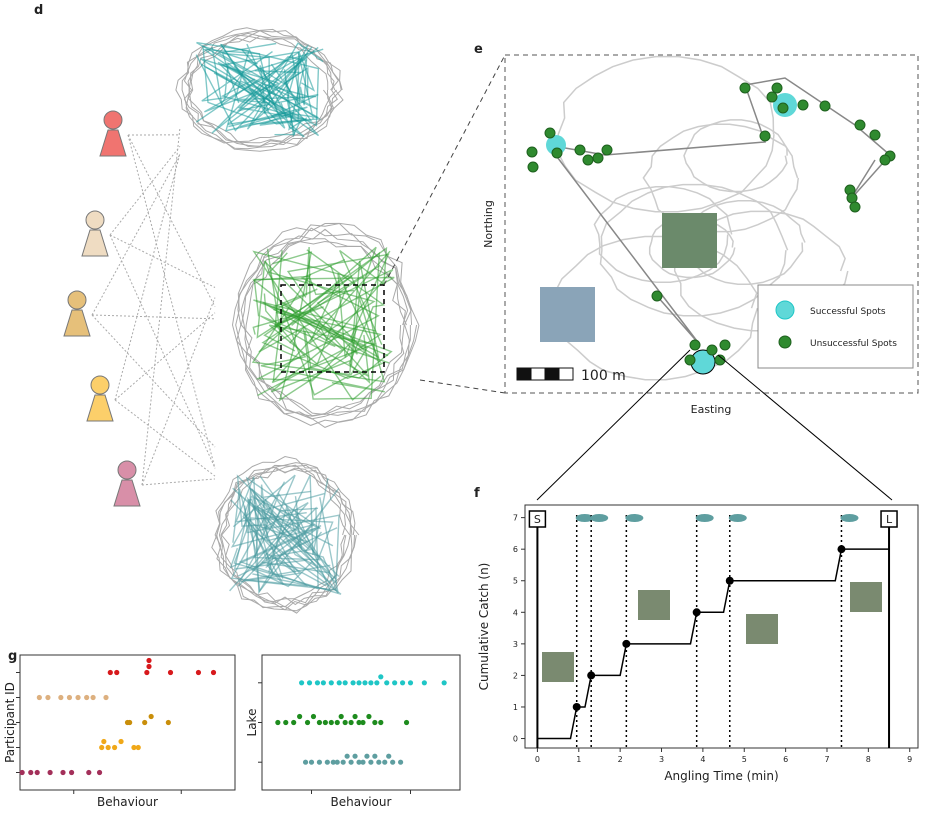  What do you see at coordinates (538, 374) in the screenshot?
I see `scale-bar` at bounding box center [538, 374].